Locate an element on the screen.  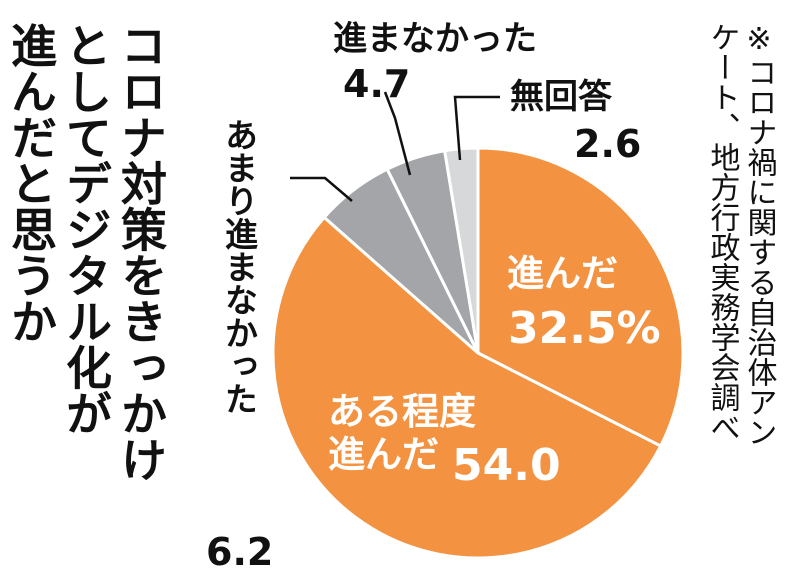
slice-label-aruteido-line-2: 進んだ is located at coordinates (383, 454).